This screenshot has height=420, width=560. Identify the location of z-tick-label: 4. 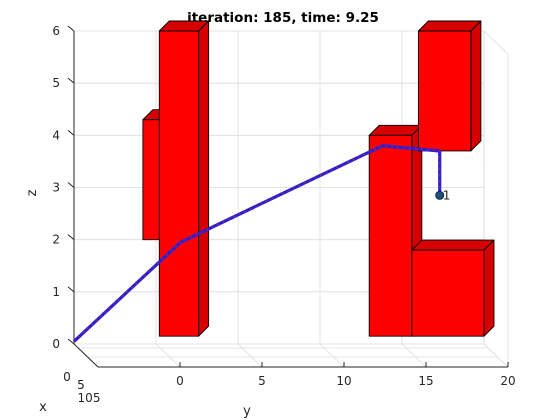
(56, 135).